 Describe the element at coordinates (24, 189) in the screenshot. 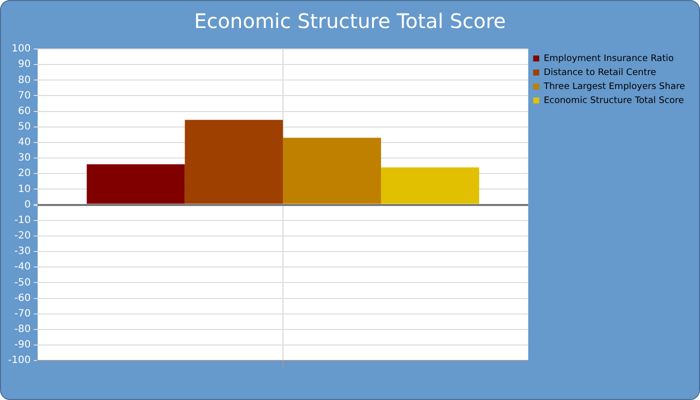

I see `y-tick-label: 10` at that location.